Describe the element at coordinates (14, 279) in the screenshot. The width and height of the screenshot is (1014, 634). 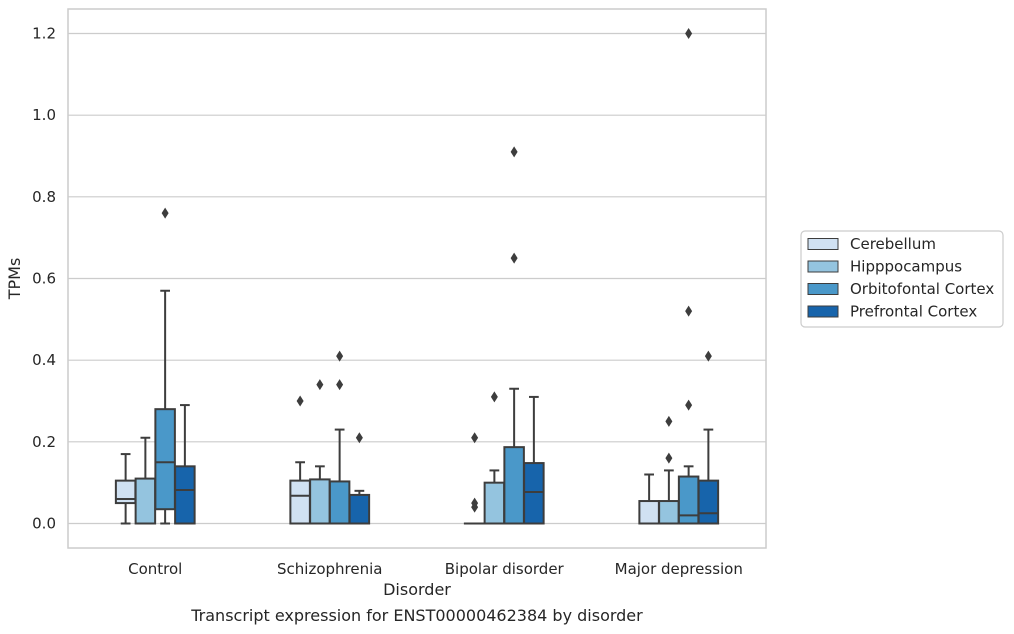
I see `y-axis-label: TPMs` at that location.